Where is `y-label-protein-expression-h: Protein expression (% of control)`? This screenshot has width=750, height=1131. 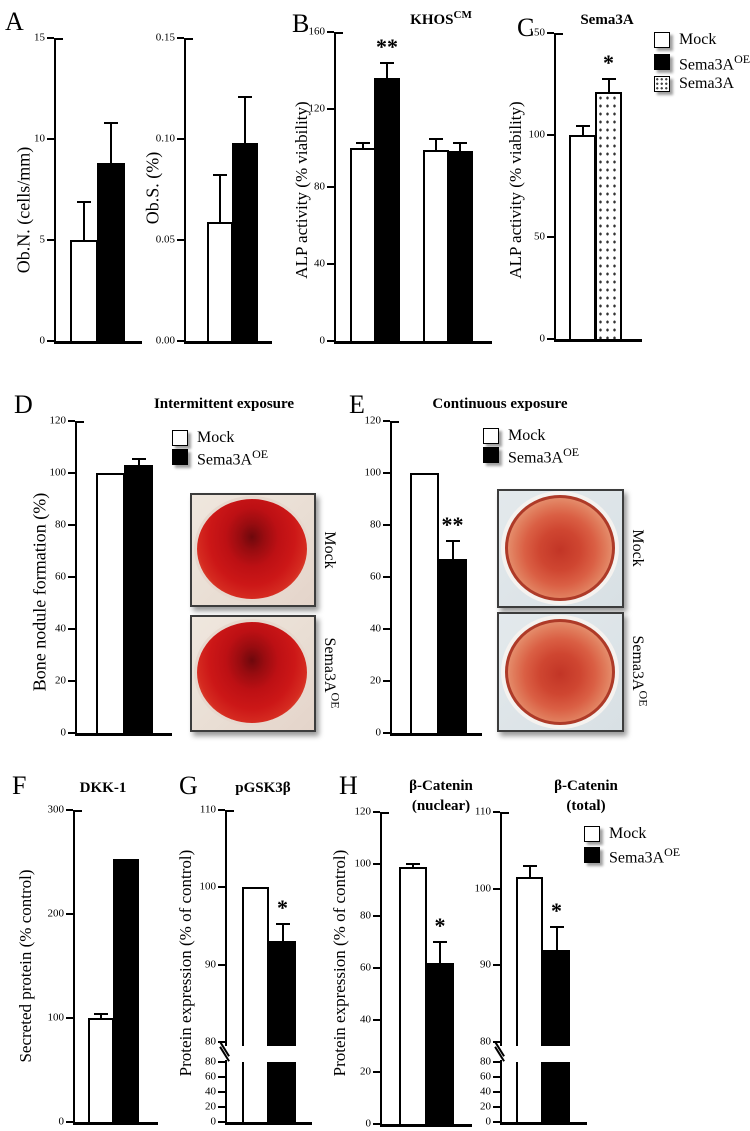
y-label-protein-expression-h: Protein expression (% of control) is located at coordinates (339, 963).